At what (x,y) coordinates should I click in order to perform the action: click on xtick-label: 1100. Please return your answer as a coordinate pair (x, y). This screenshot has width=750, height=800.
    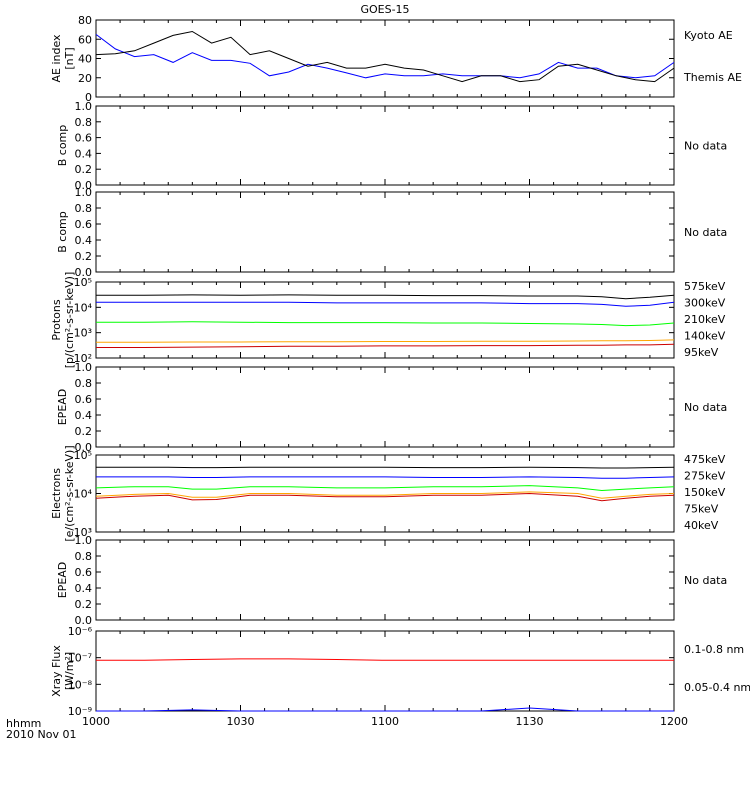
    Looking at the image, I should click on (385, 721).